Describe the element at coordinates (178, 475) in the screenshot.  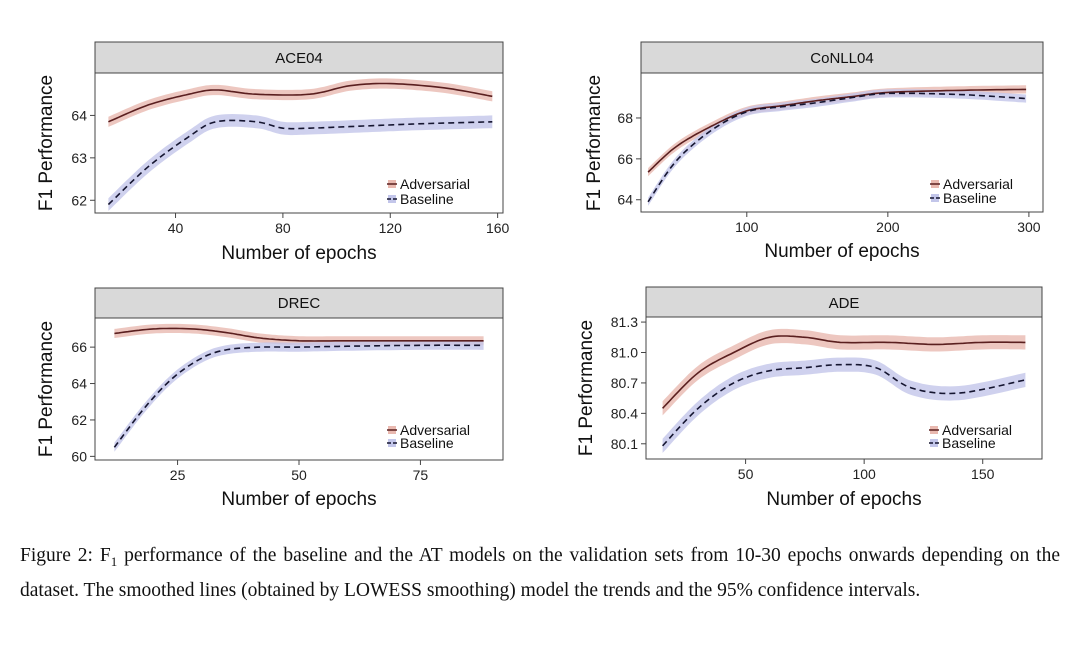
I see `x-tick-label: 25` at that location.